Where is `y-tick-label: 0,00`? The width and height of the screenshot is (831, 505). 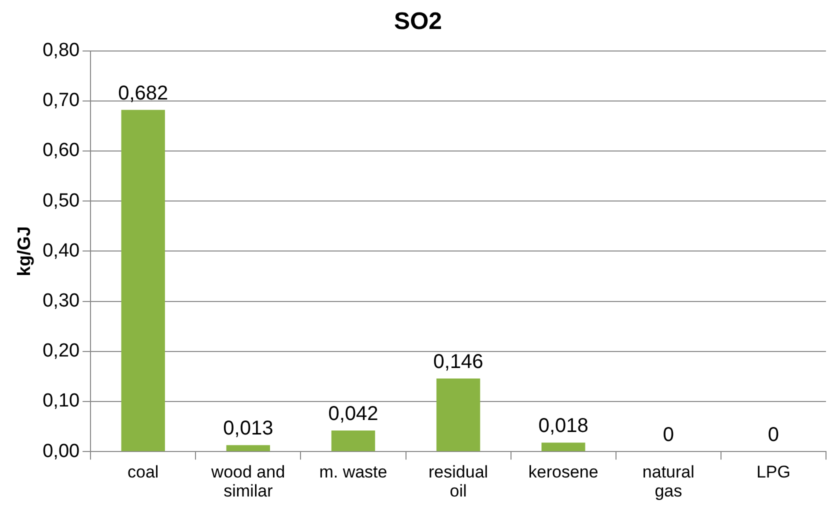 y-tick-label: 0,00 is located at coordinates (61, 451).